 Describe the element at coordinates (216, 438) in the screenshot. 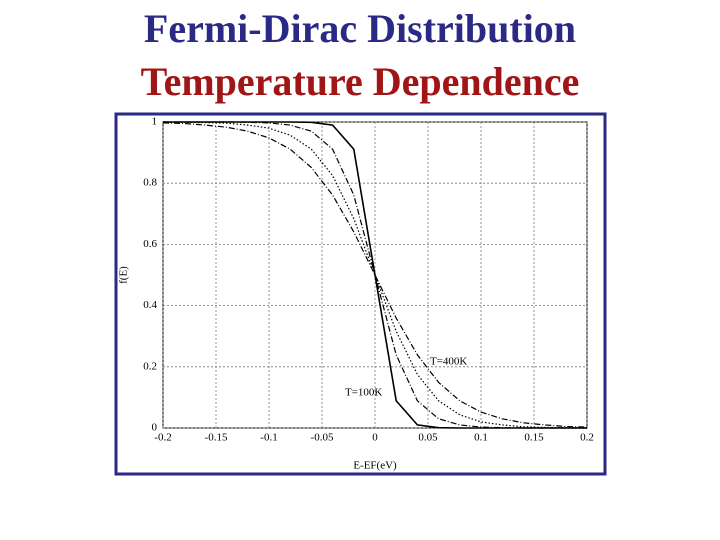

I see `x-tick-label: -0.15` at that location.